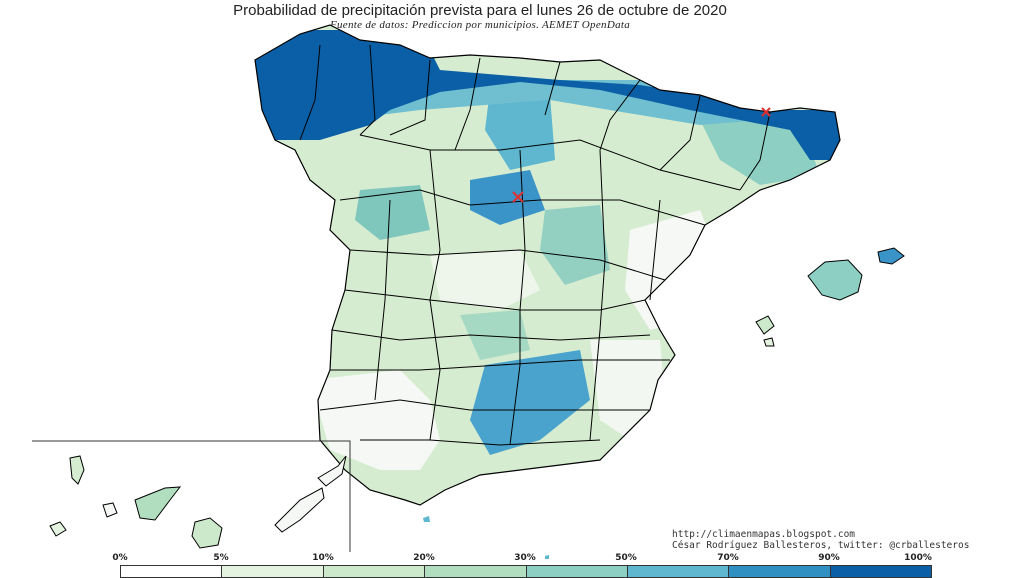 This screenshot has height=578, width=1024. What do you see at coordinates (765, 325) in the screenshot?
I see `ibiza` at bounding box center [765, 325].